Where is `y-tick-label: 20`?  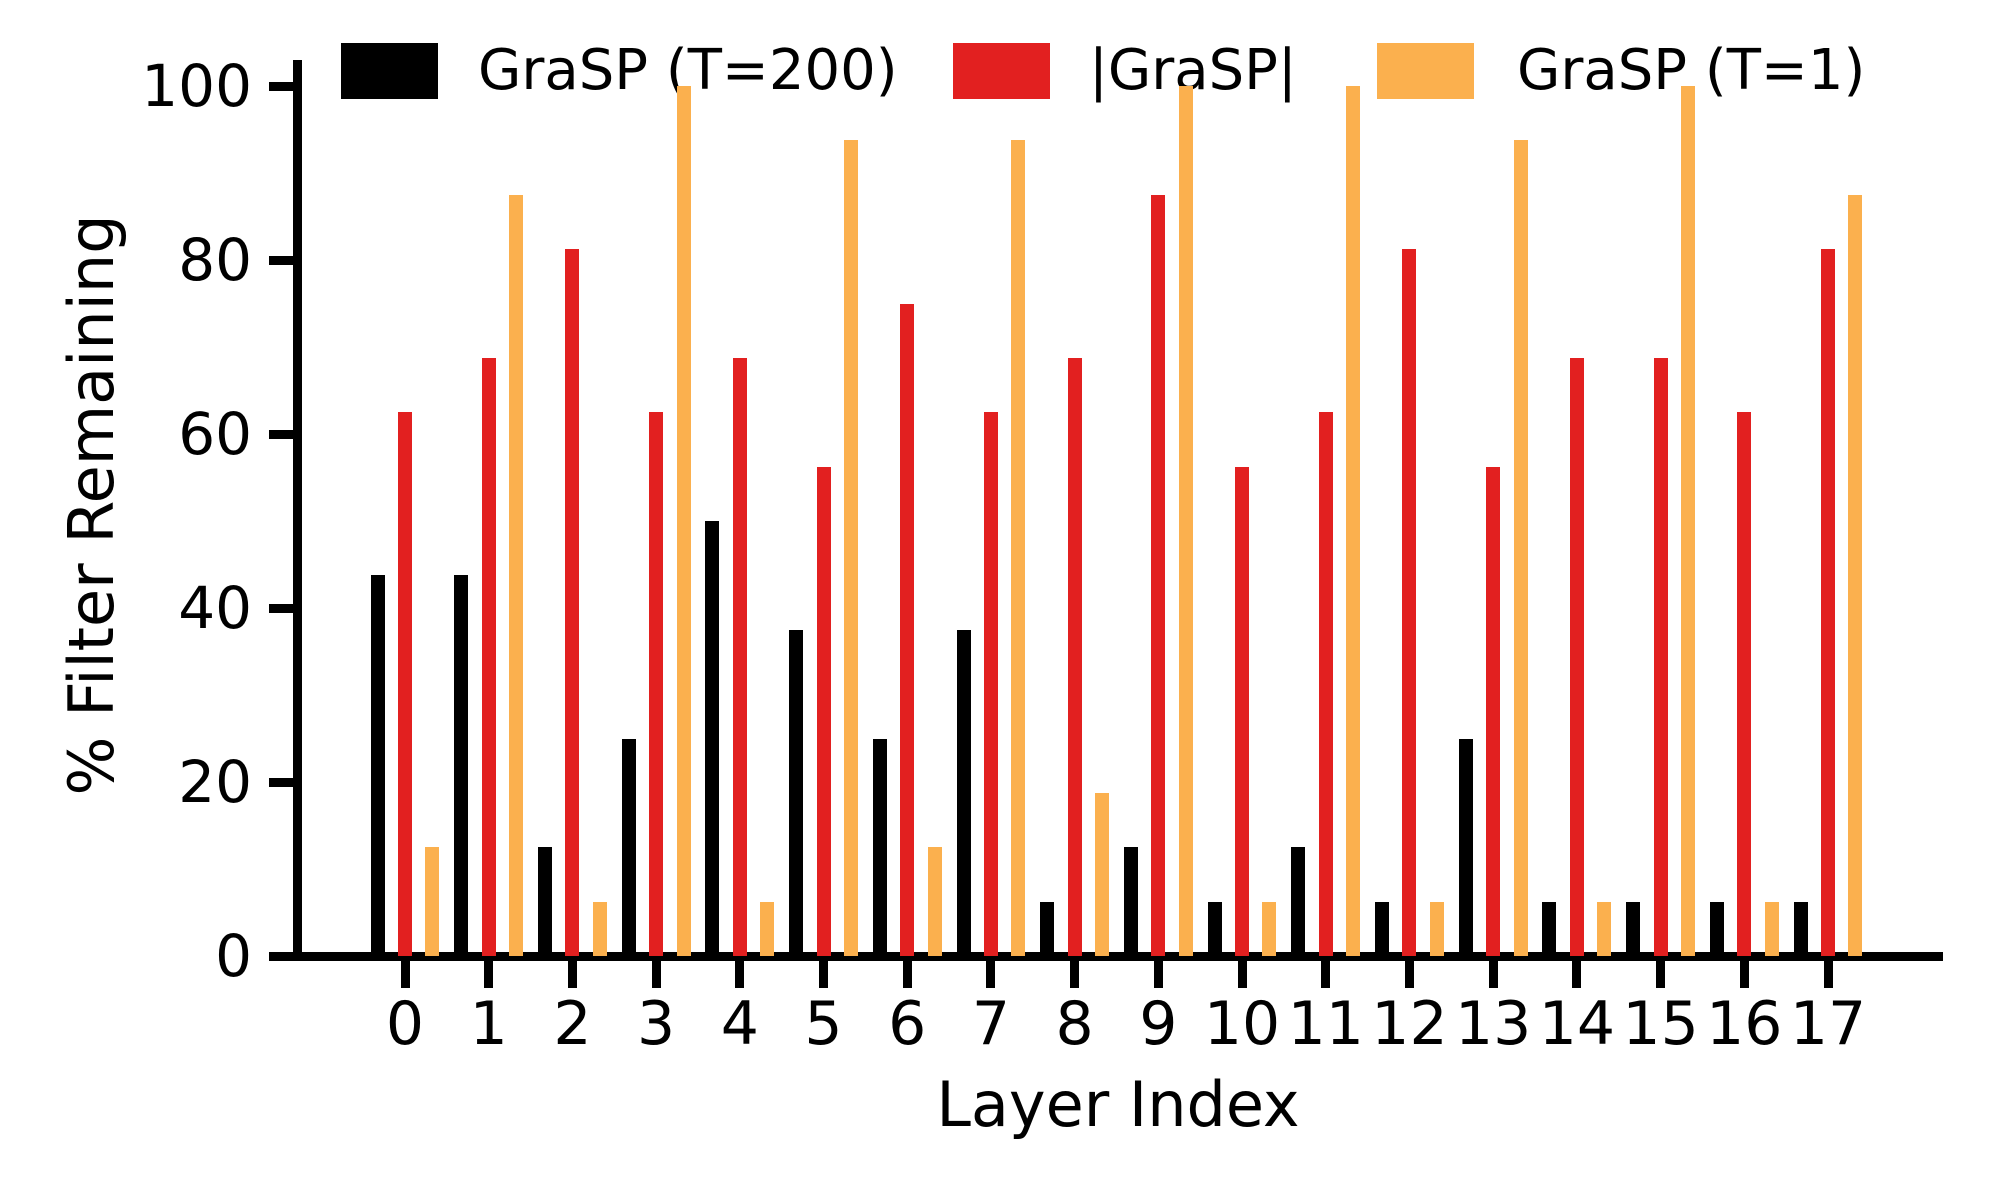 y-tick-label: 20 is located at coordinates (215, 782).